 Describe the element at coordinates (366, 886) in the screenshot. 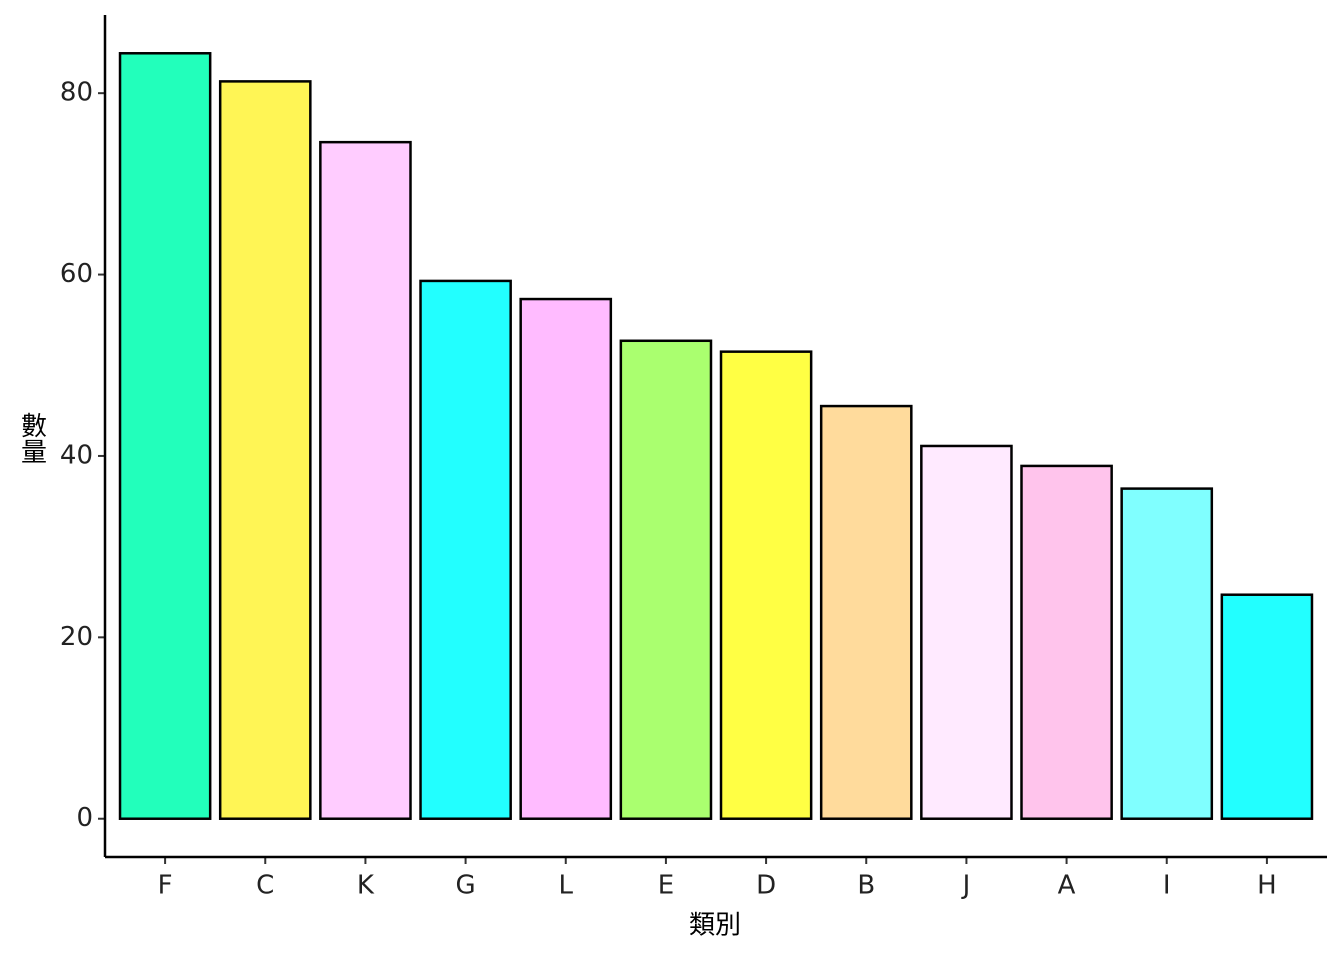

I see `x-tick-label: K` at that location.